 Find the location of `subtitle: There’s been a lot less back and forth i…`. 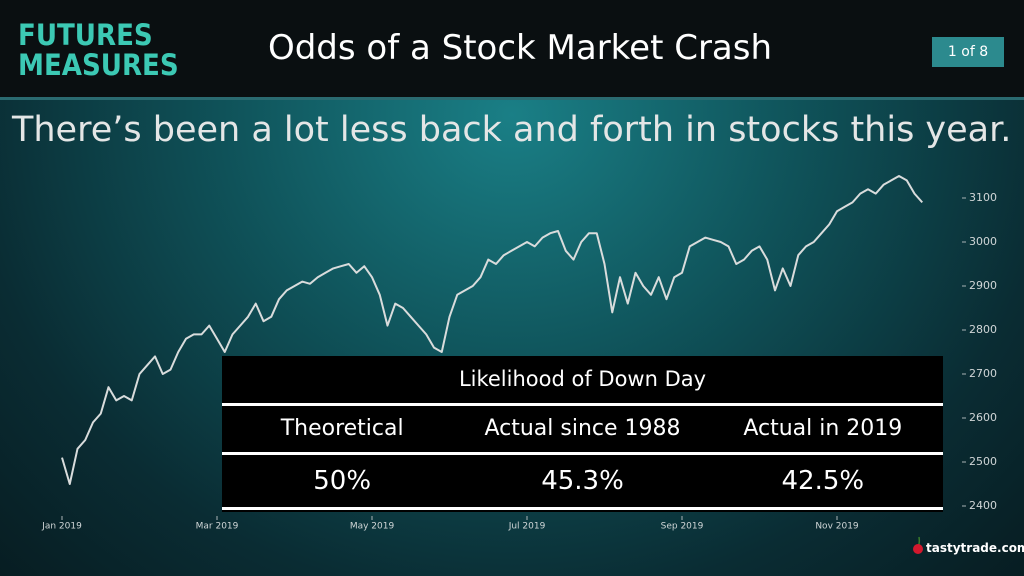

subtitle: There’s been a lot less back and forth i… is located at coordinates (512, 130).